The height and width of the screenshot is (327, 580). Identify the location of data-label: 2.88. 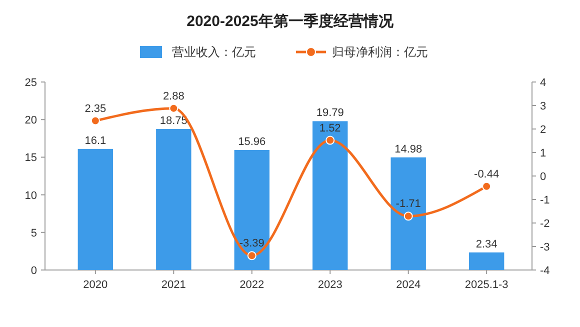
(173, 96).